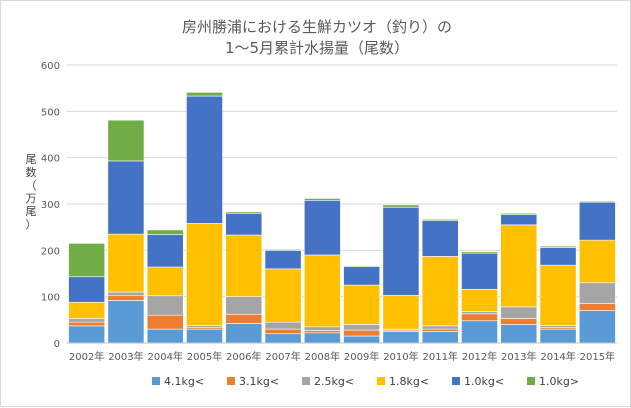  Describe the element at coordinates (86, 356) in the screenshot. I see `x-tick-label: 2002年` at that location.